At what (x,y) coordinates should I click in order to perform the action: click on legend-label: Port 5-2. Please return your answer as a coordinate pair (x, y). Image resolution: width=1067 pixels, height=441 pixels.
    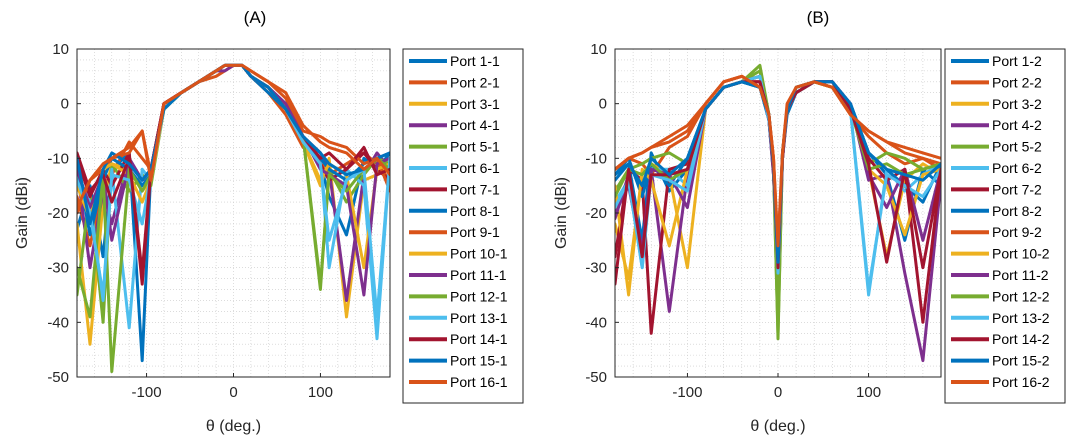
    Looking at the image, I should click on (1017, 147).